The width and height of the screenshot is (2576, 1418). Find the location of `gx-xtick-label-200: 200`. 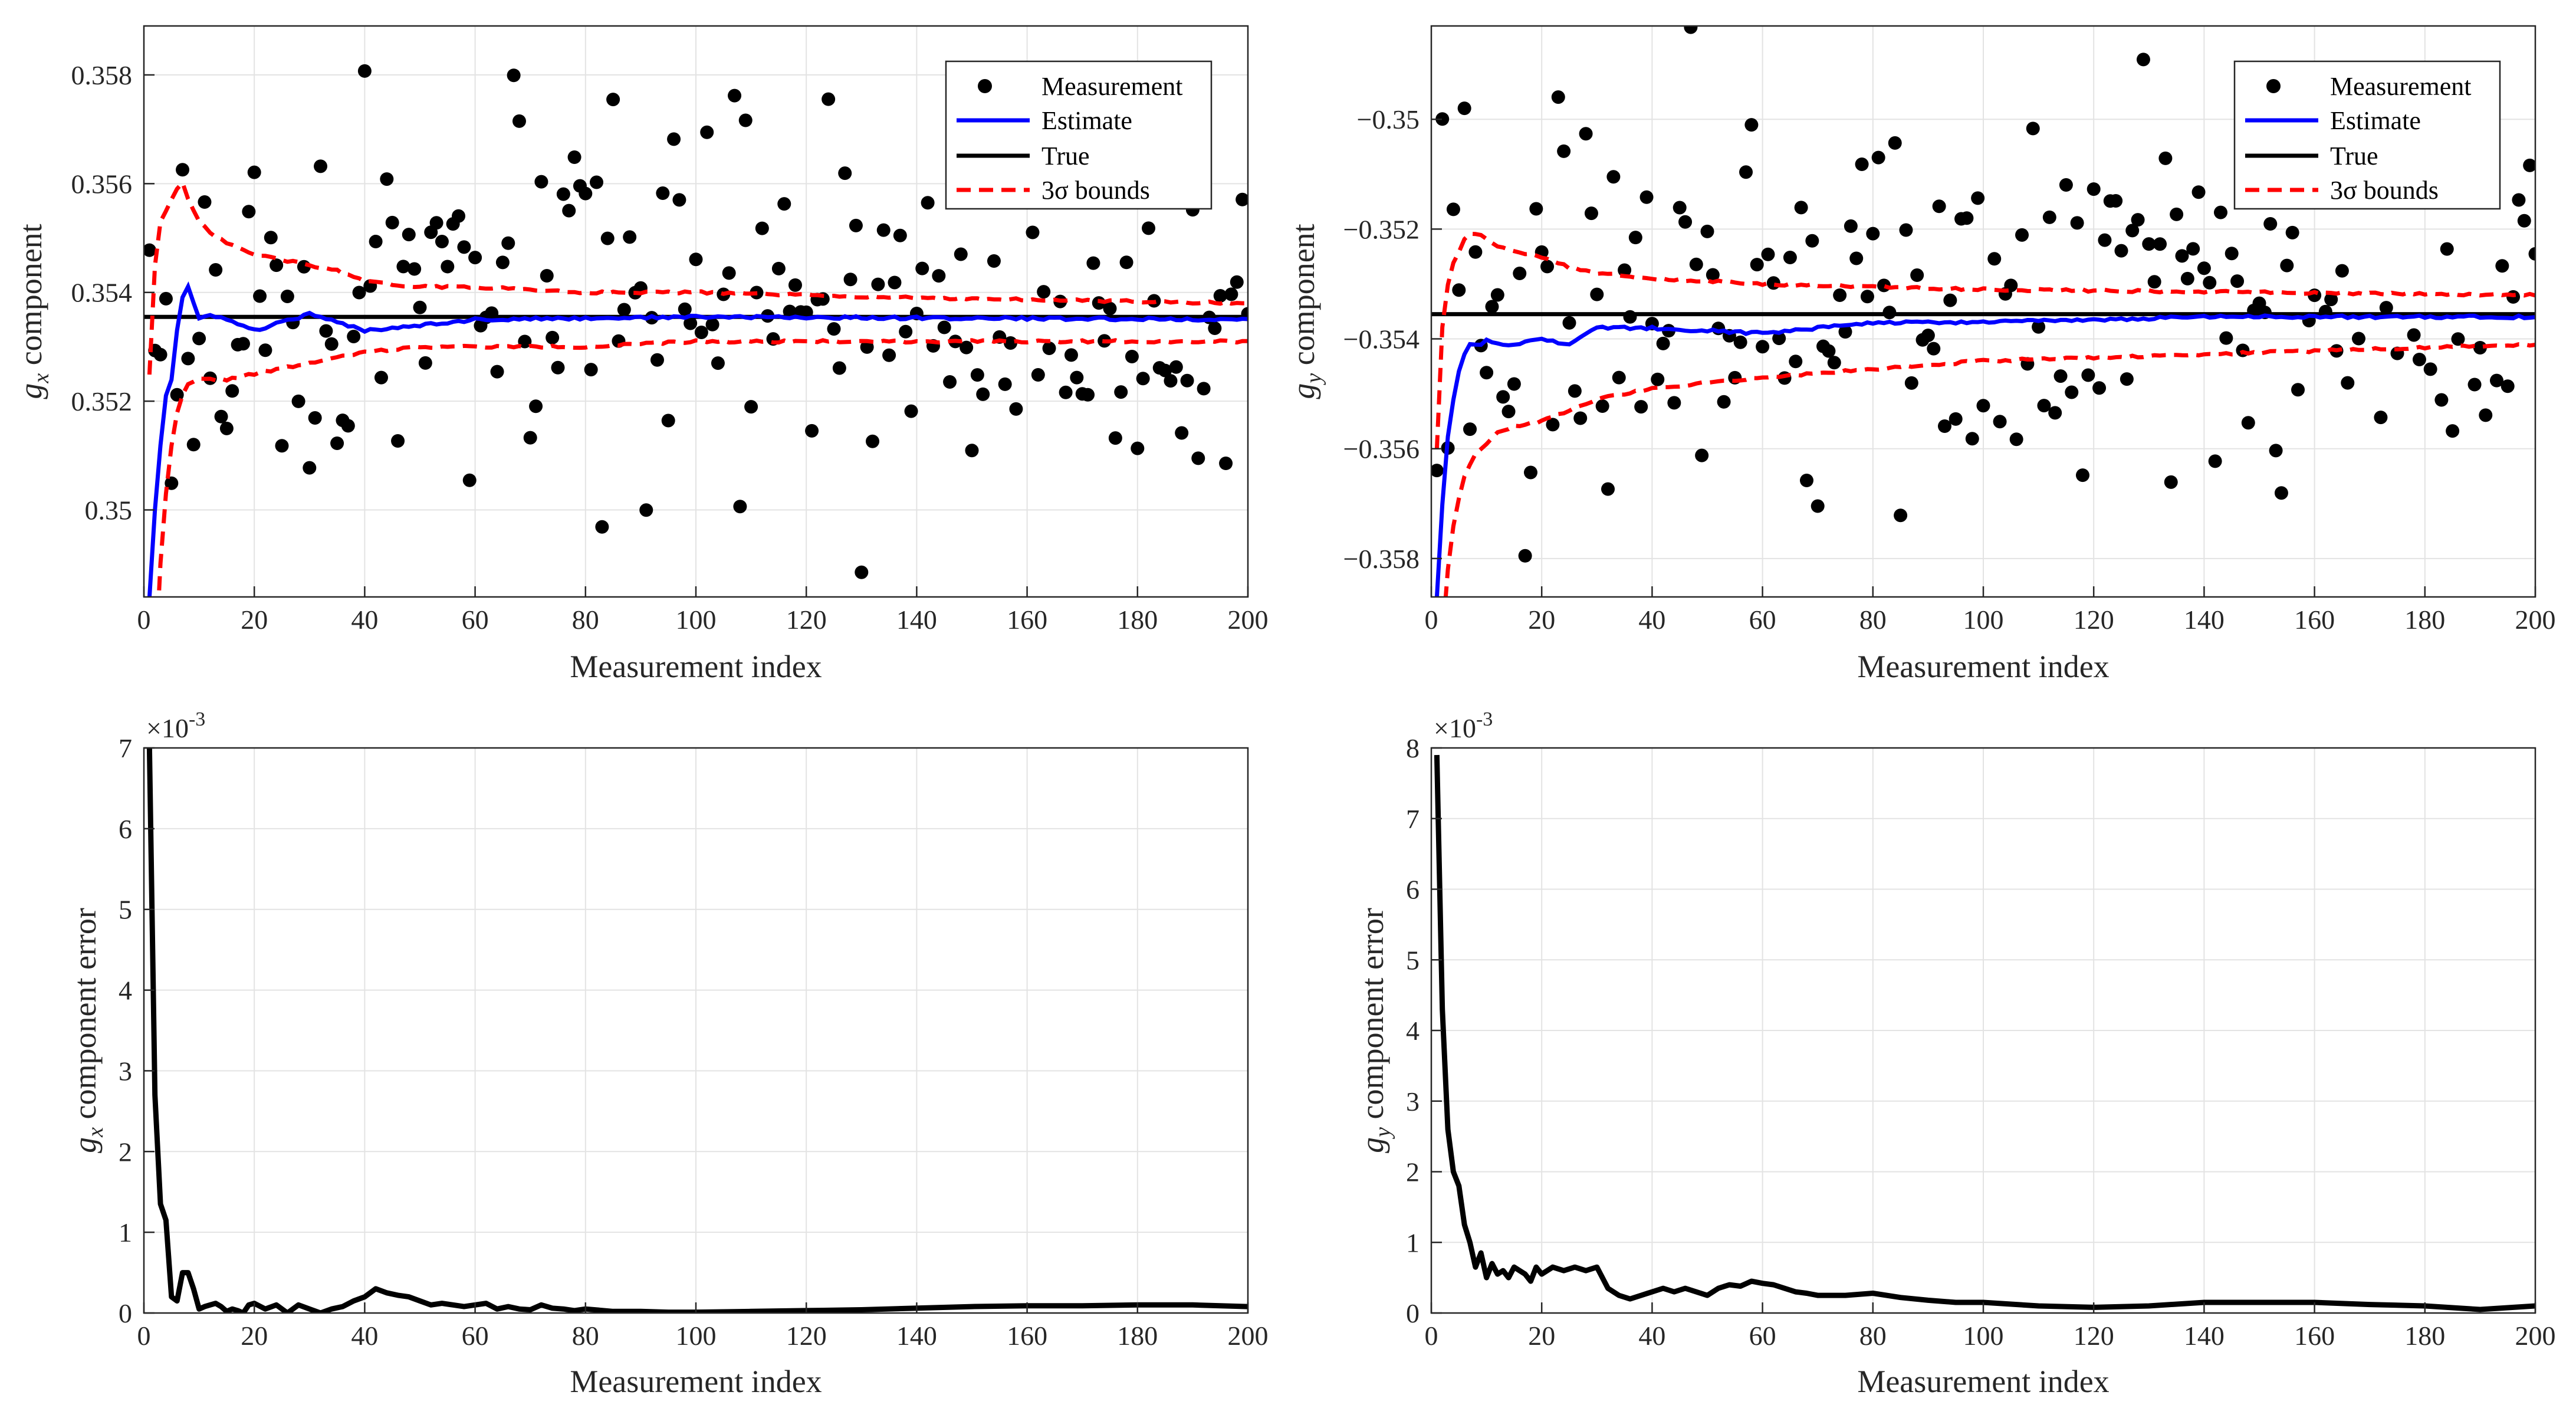

gx-xtick-label-200: 200 is located at coordinates (1249, 620).